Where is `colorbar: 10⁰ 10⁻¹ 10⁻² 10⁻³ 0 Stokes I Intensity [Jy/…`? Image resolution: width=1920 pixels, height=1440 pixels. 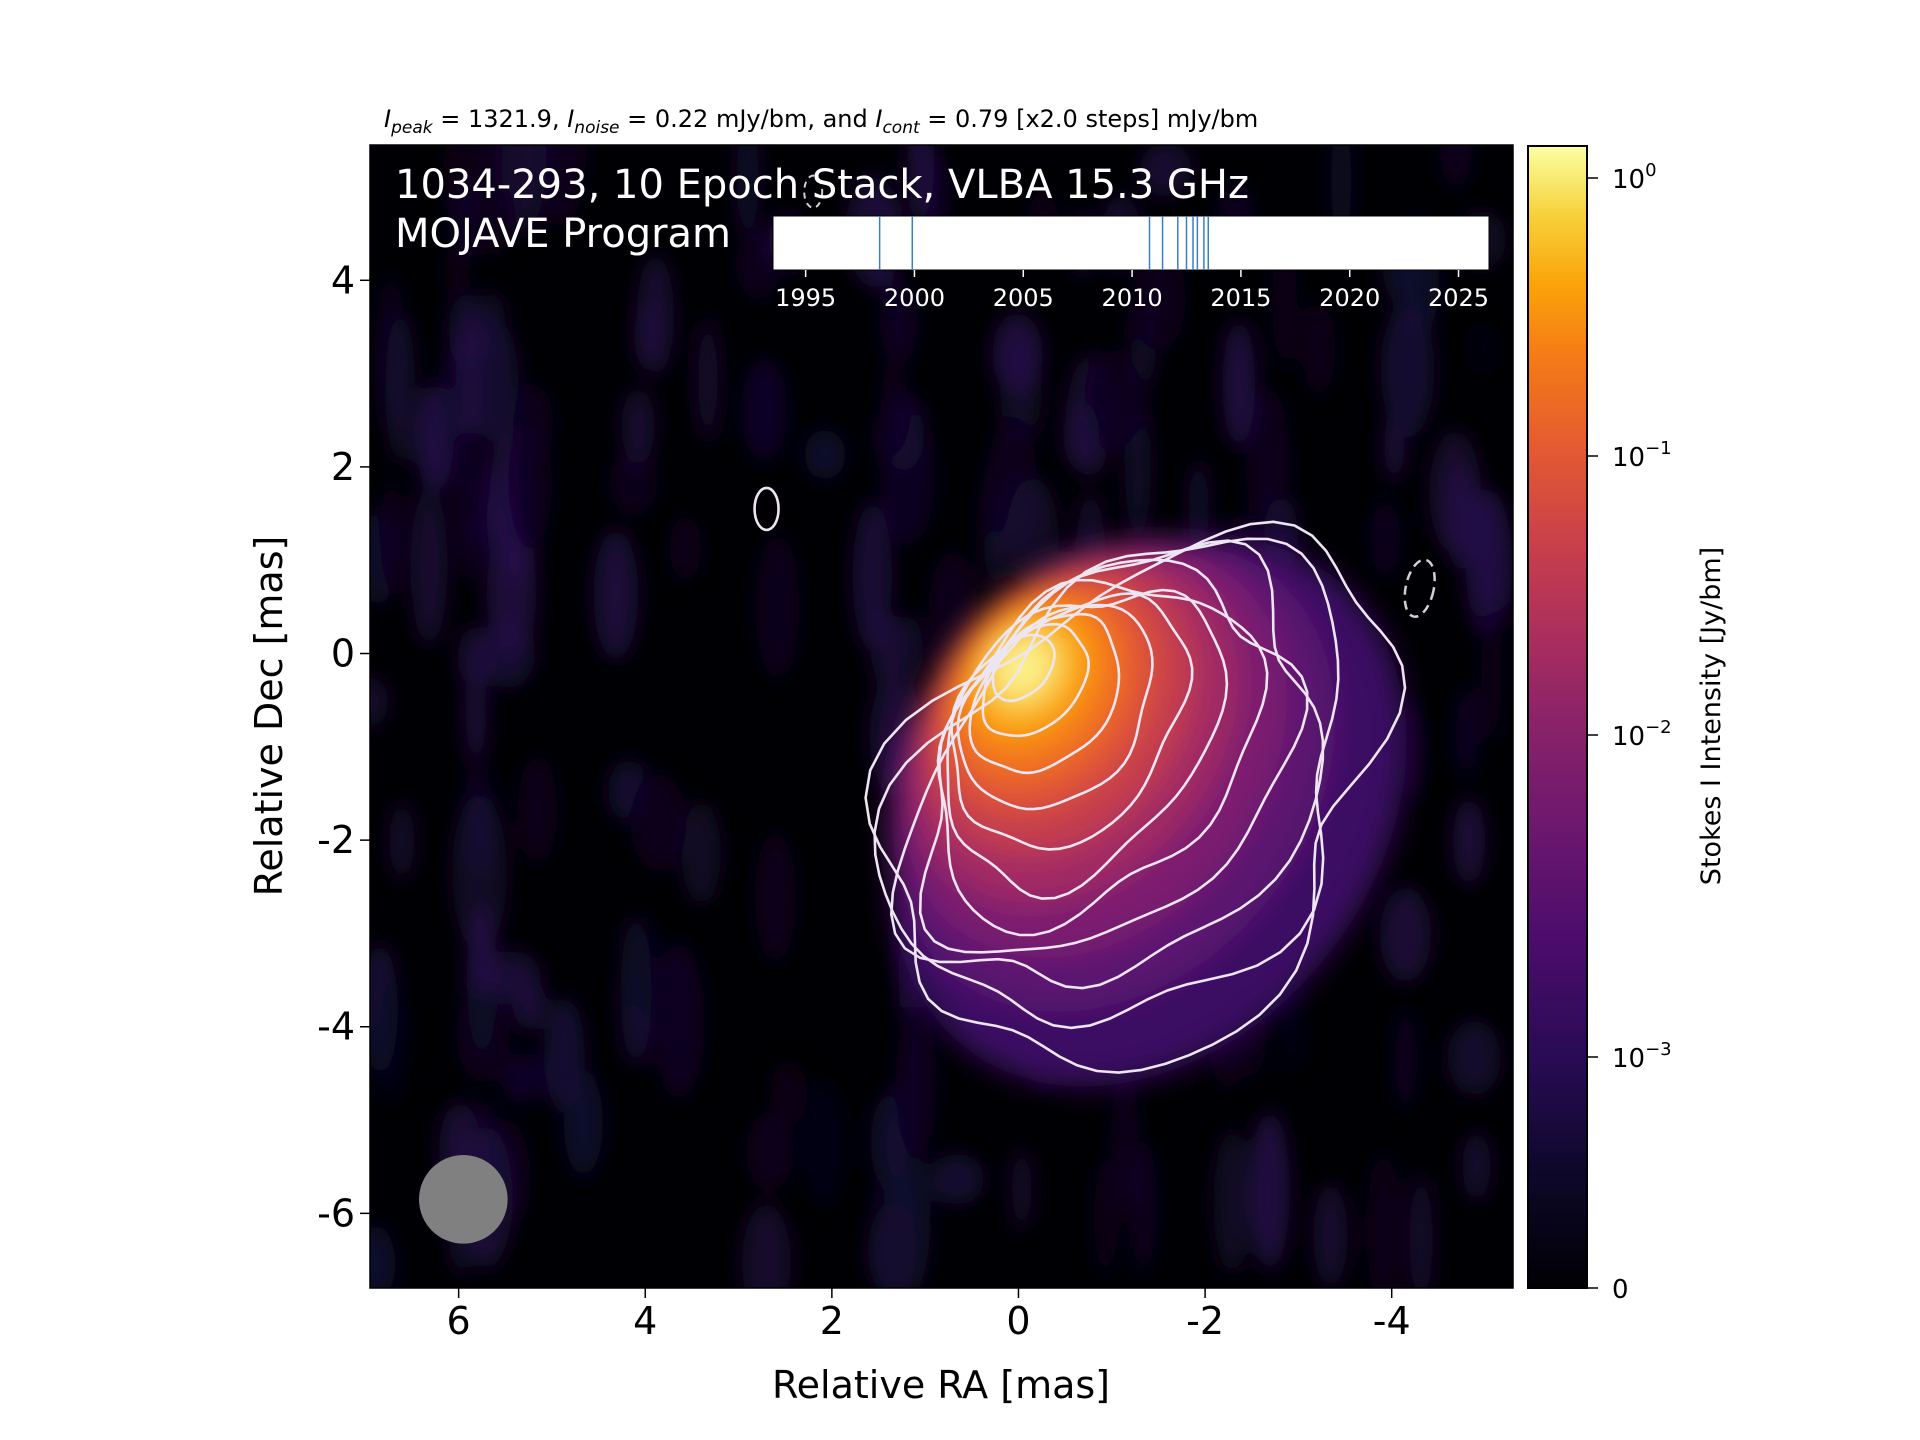 colorbar: 10⁰ 10⁻¹ 10⁻² 10⁻³ 0 Stokes I Intensity [Jy/… is located at coordinates (1627, 725).